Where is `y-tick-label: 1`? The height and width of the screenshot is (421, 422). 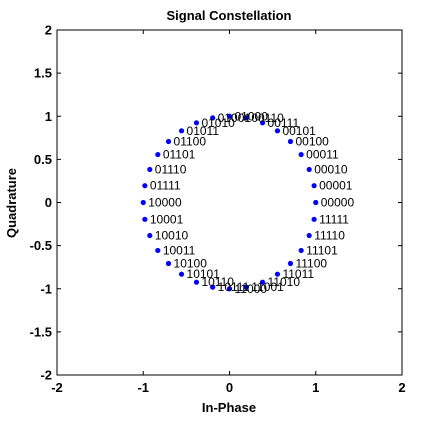
y-tick-label: 1 is located at coordinates (48, 116).